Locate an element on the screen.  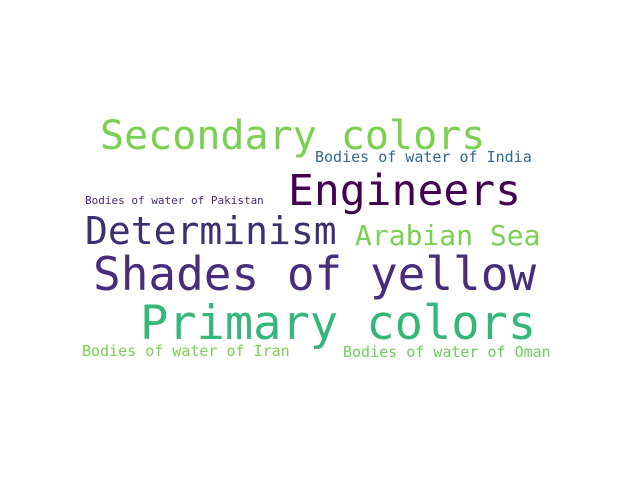
word-bodies-of-water-oman: Bodies of water of Oman is located at coordinates (447, 352).